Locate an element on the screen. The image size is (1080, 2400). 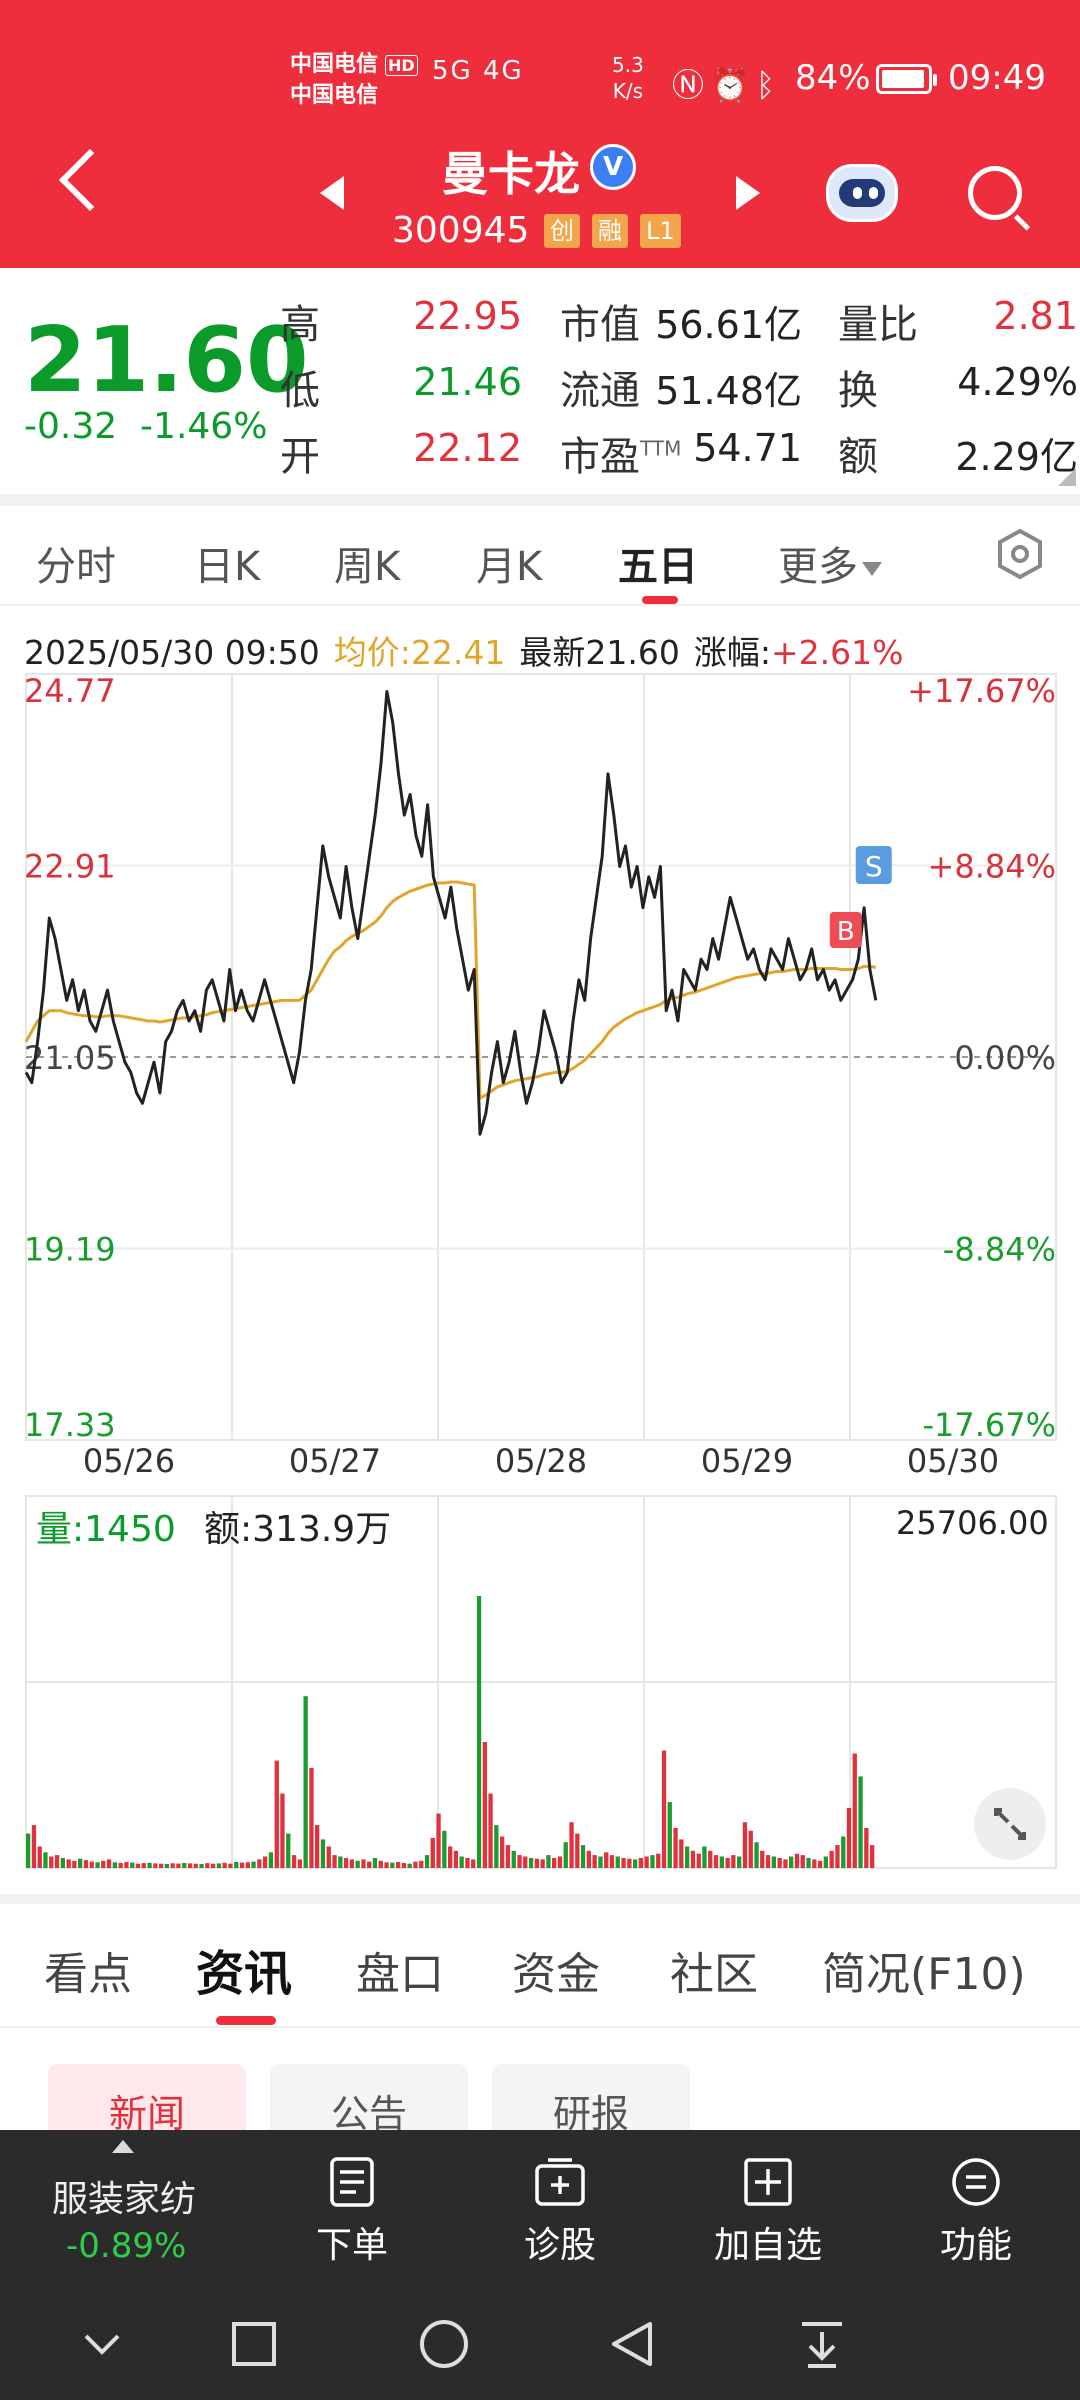
tab-news: 资讯 is located at coordinates (244, 1974).